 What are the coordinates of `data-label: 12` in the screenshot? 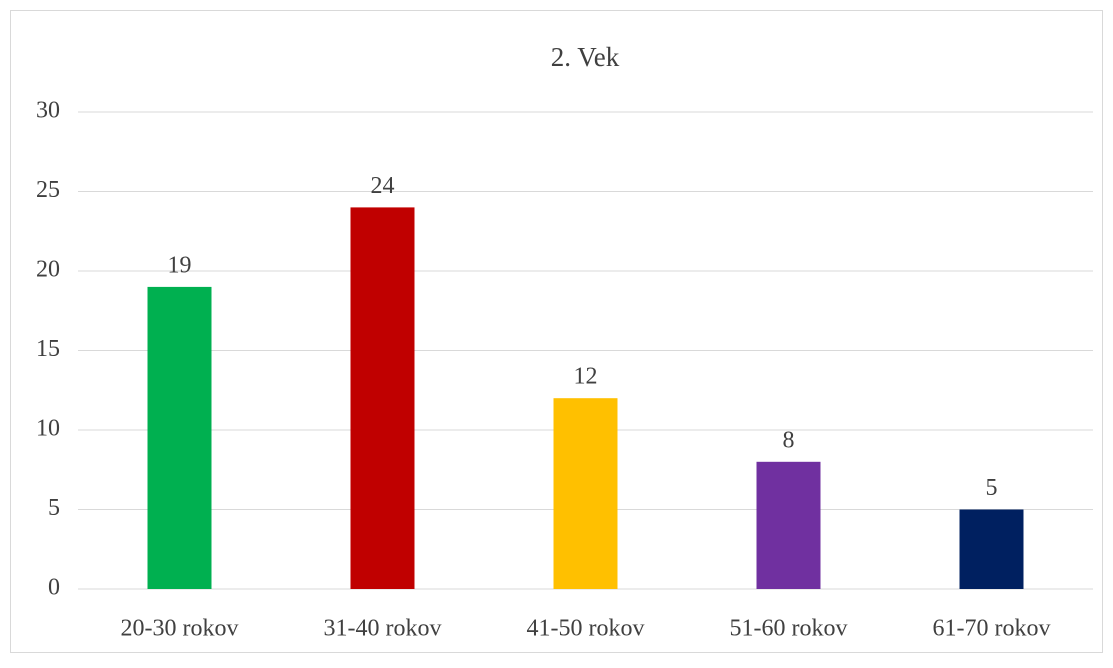 It's located at (586, 377).